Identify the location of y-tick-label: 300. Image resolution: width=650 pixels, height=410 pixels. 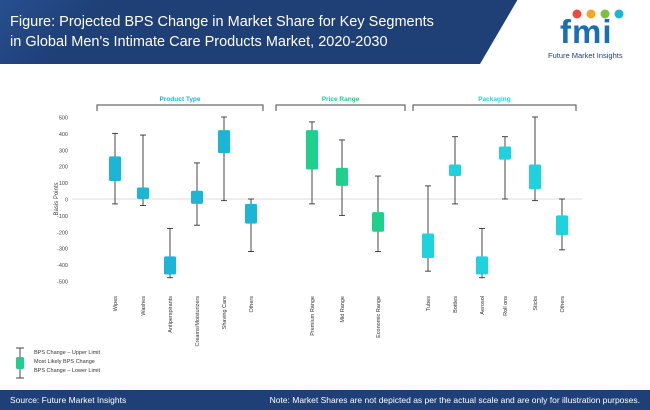
(63, 151).